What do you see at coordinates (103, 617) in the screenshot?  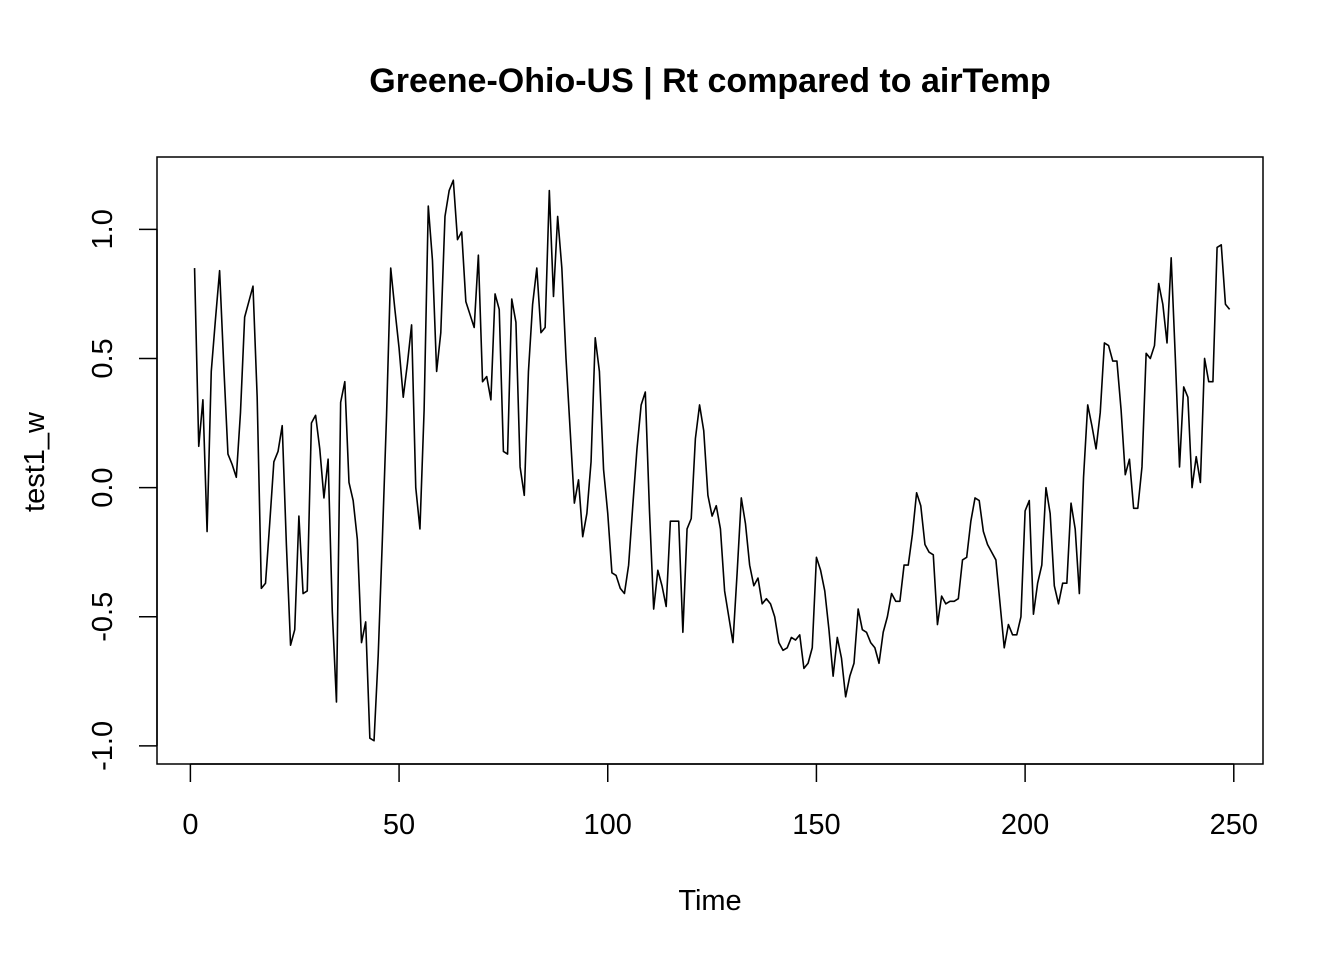 I see `y-tick-label: -0.5` at bounding box center [103, 617].